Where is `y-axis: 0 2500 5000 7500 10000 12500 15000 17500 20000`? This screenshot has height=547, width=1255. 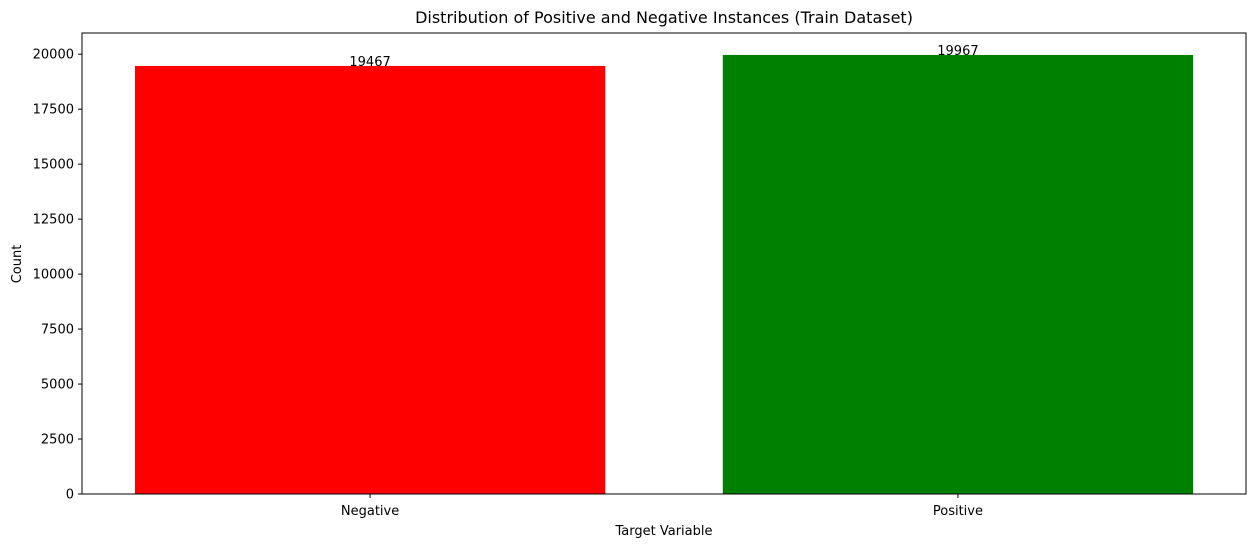
y-axis: 0 2500 5000 7500 10000 12500 15000 17500 20000 is located at coordinates (57, 275).